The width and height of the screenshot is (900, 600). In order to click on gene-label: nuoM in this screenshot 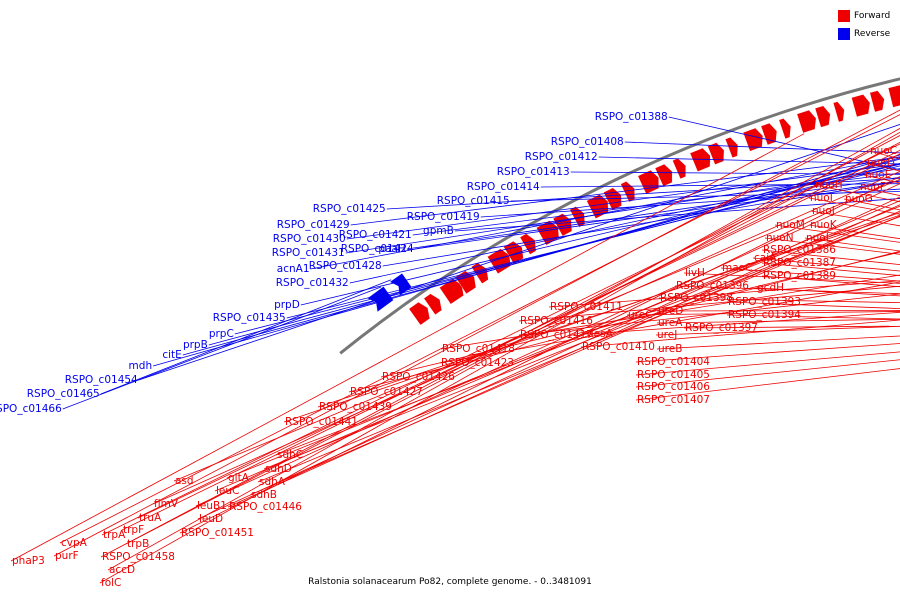, I will do `click(790, 225)`.